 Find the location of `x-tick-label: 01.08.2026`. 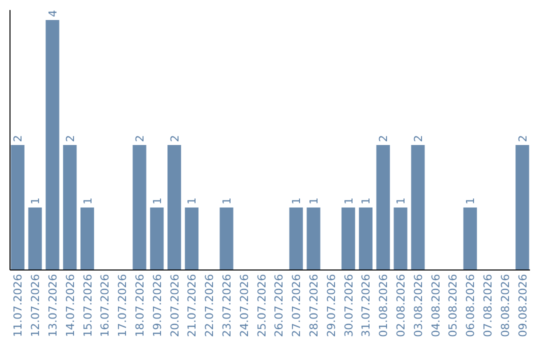

x-tick-label: 01.08.2026 is located at coordinates (383, 305).